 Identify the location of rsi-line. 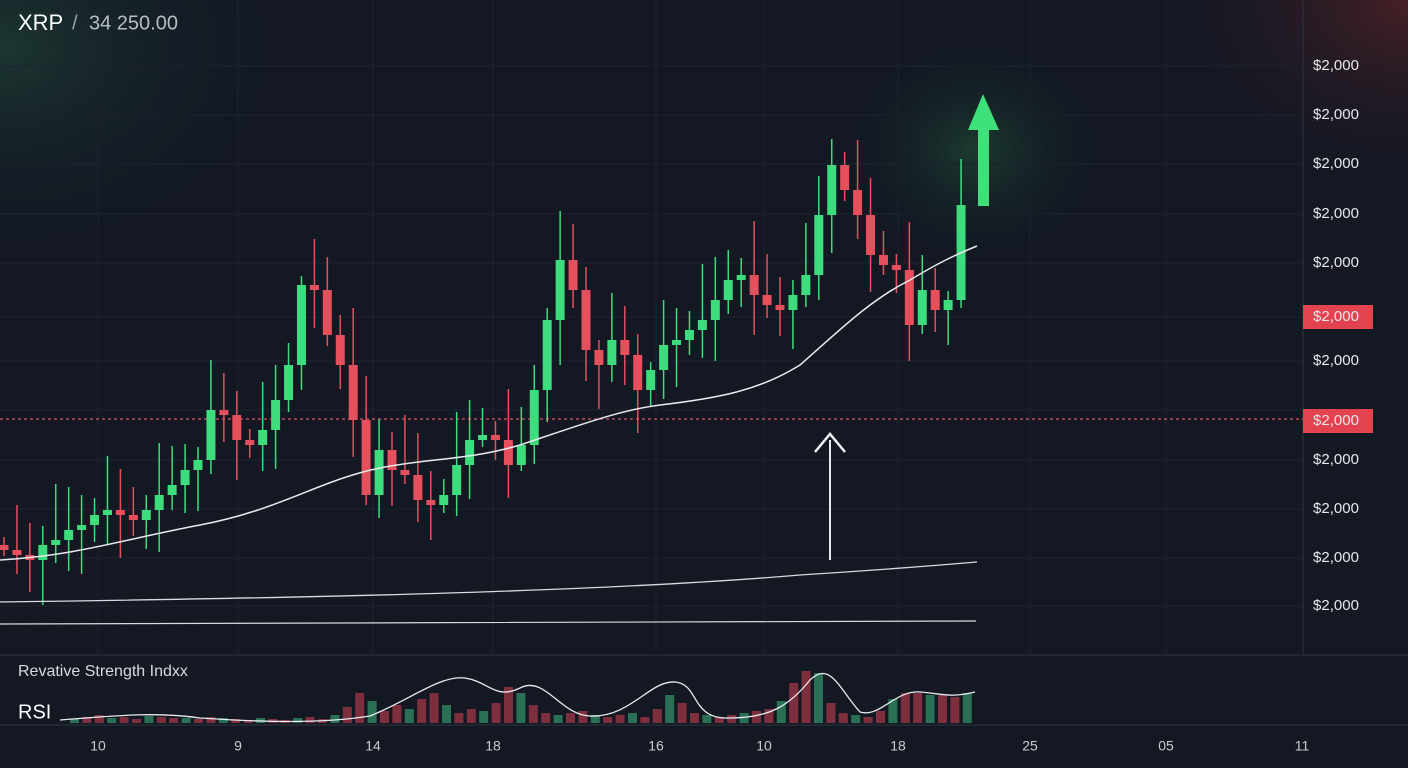
(517, 697).